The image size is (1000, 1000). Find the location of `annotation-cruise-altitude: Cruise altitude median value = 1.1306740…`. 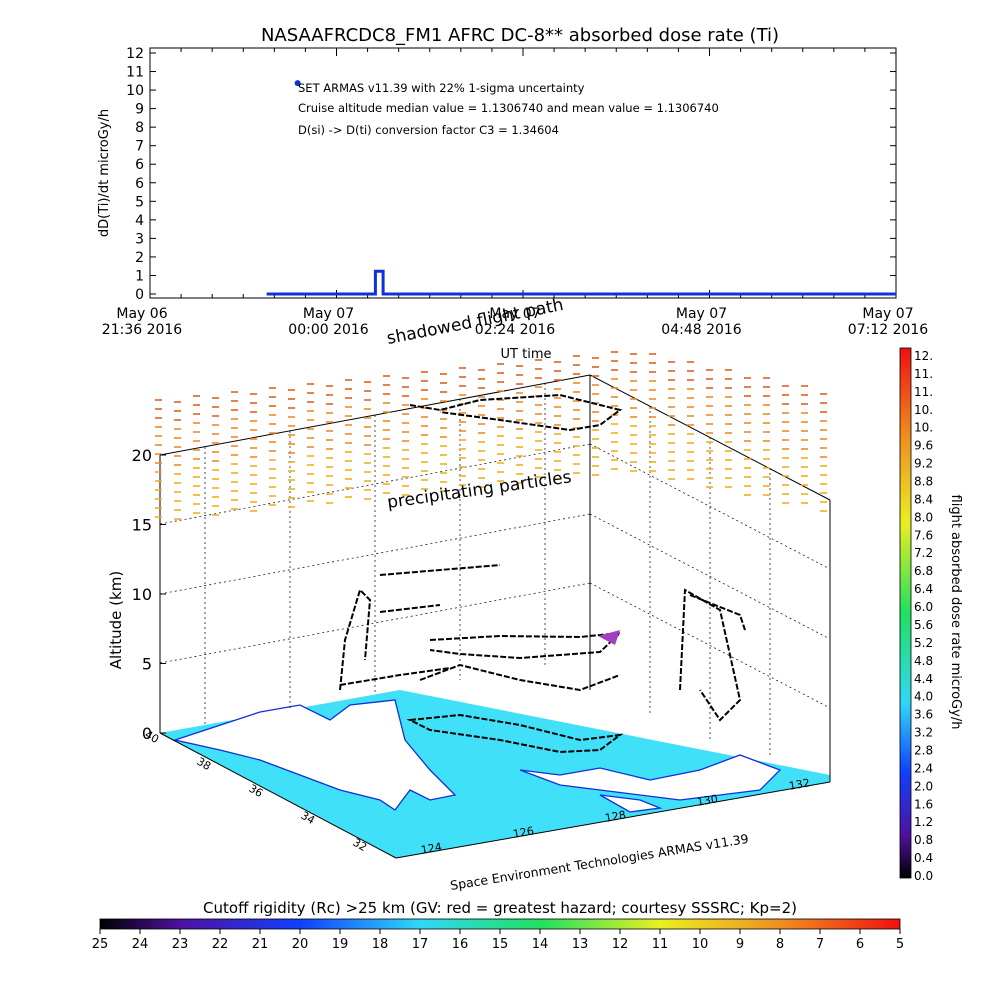

annotation-cruise-altitude: Cruise altitude median value = 1.1306740… is located at coordinates (508, 108).